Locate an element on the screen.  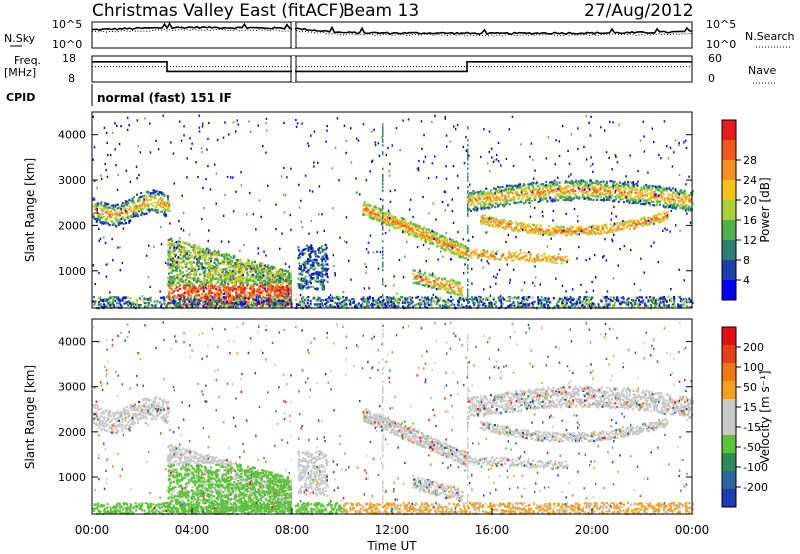
data-gap is located at coordinates (293, 35).